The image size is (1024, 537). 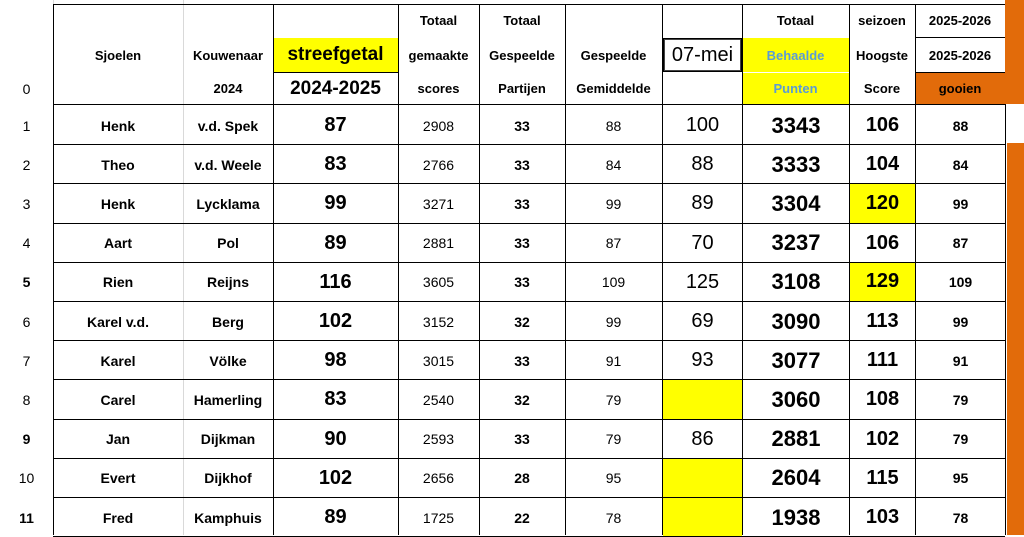 I want to click on played-cell: 28, so click(x=522, y=478).